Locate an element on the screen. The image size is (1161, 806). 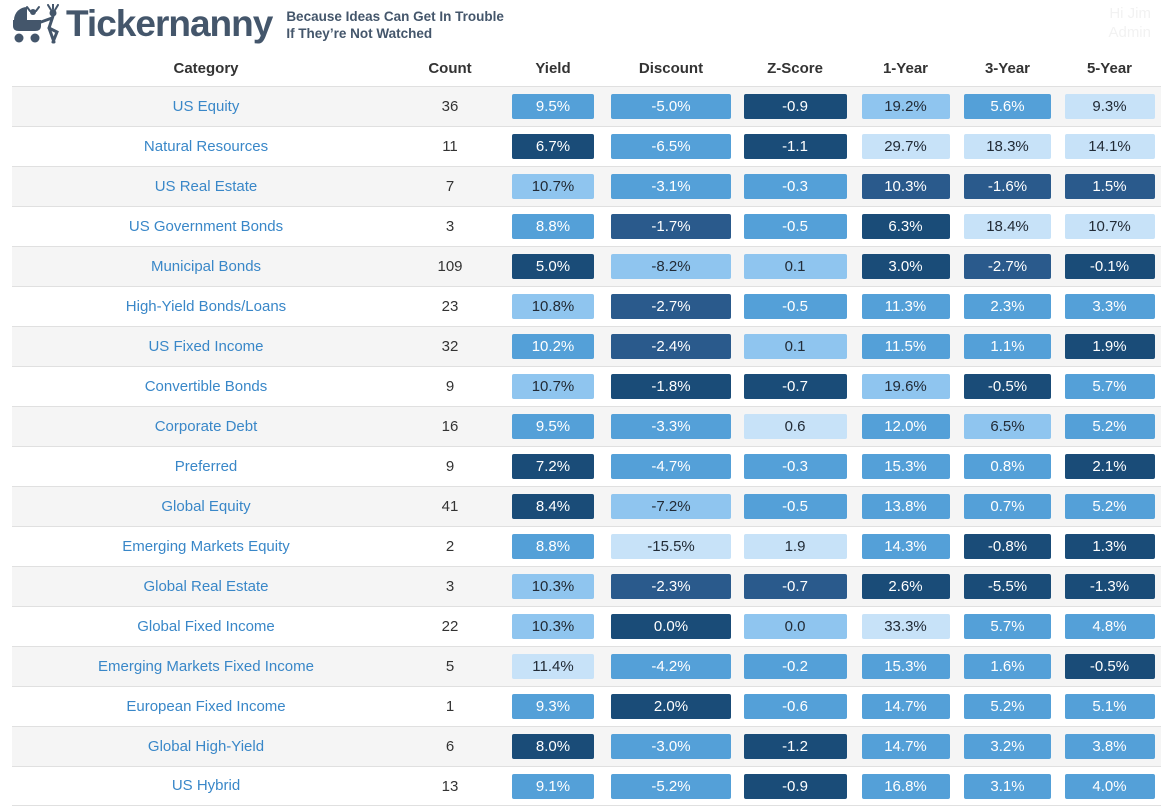
heatmap-value-pill: -2.3% is located at coordinates (671, 586).